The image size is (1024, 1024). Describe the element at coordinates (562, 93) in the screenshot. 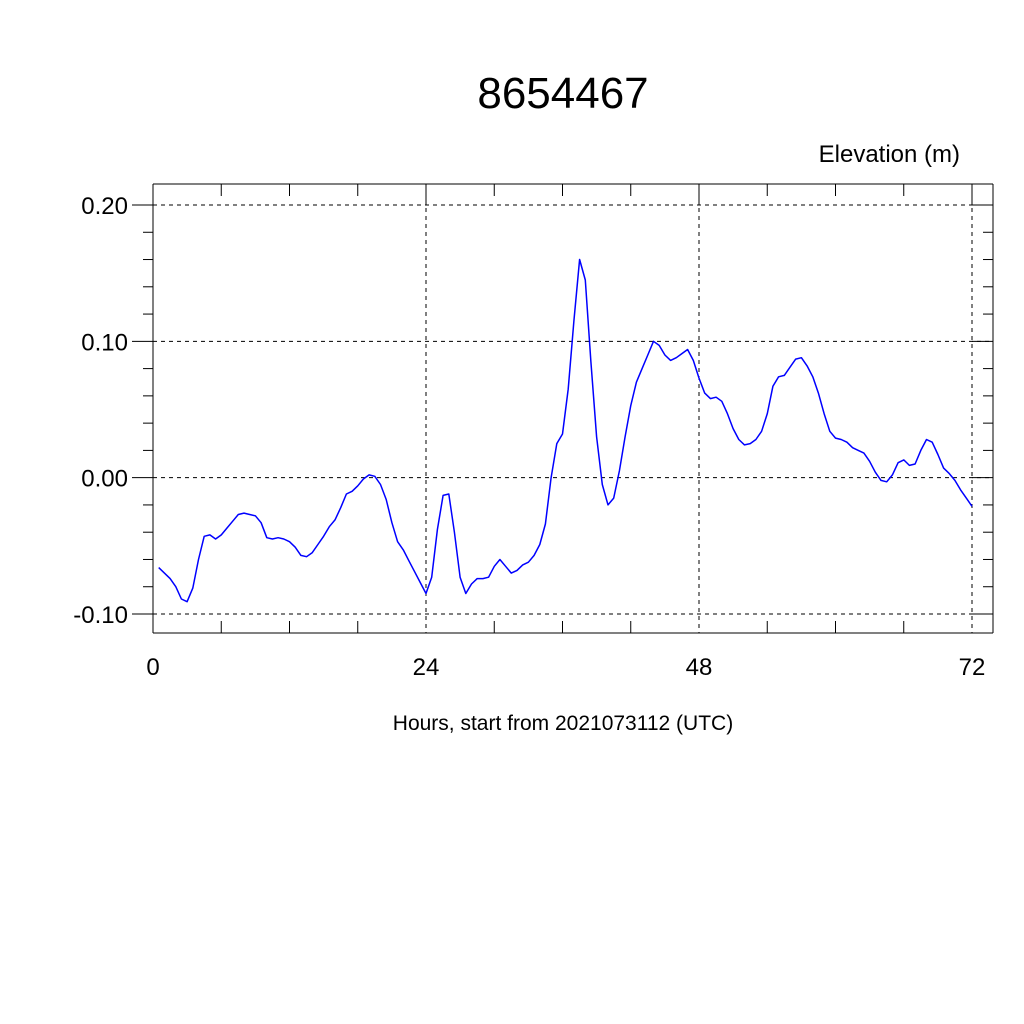

I see `chart-title: 8654467` at that location.